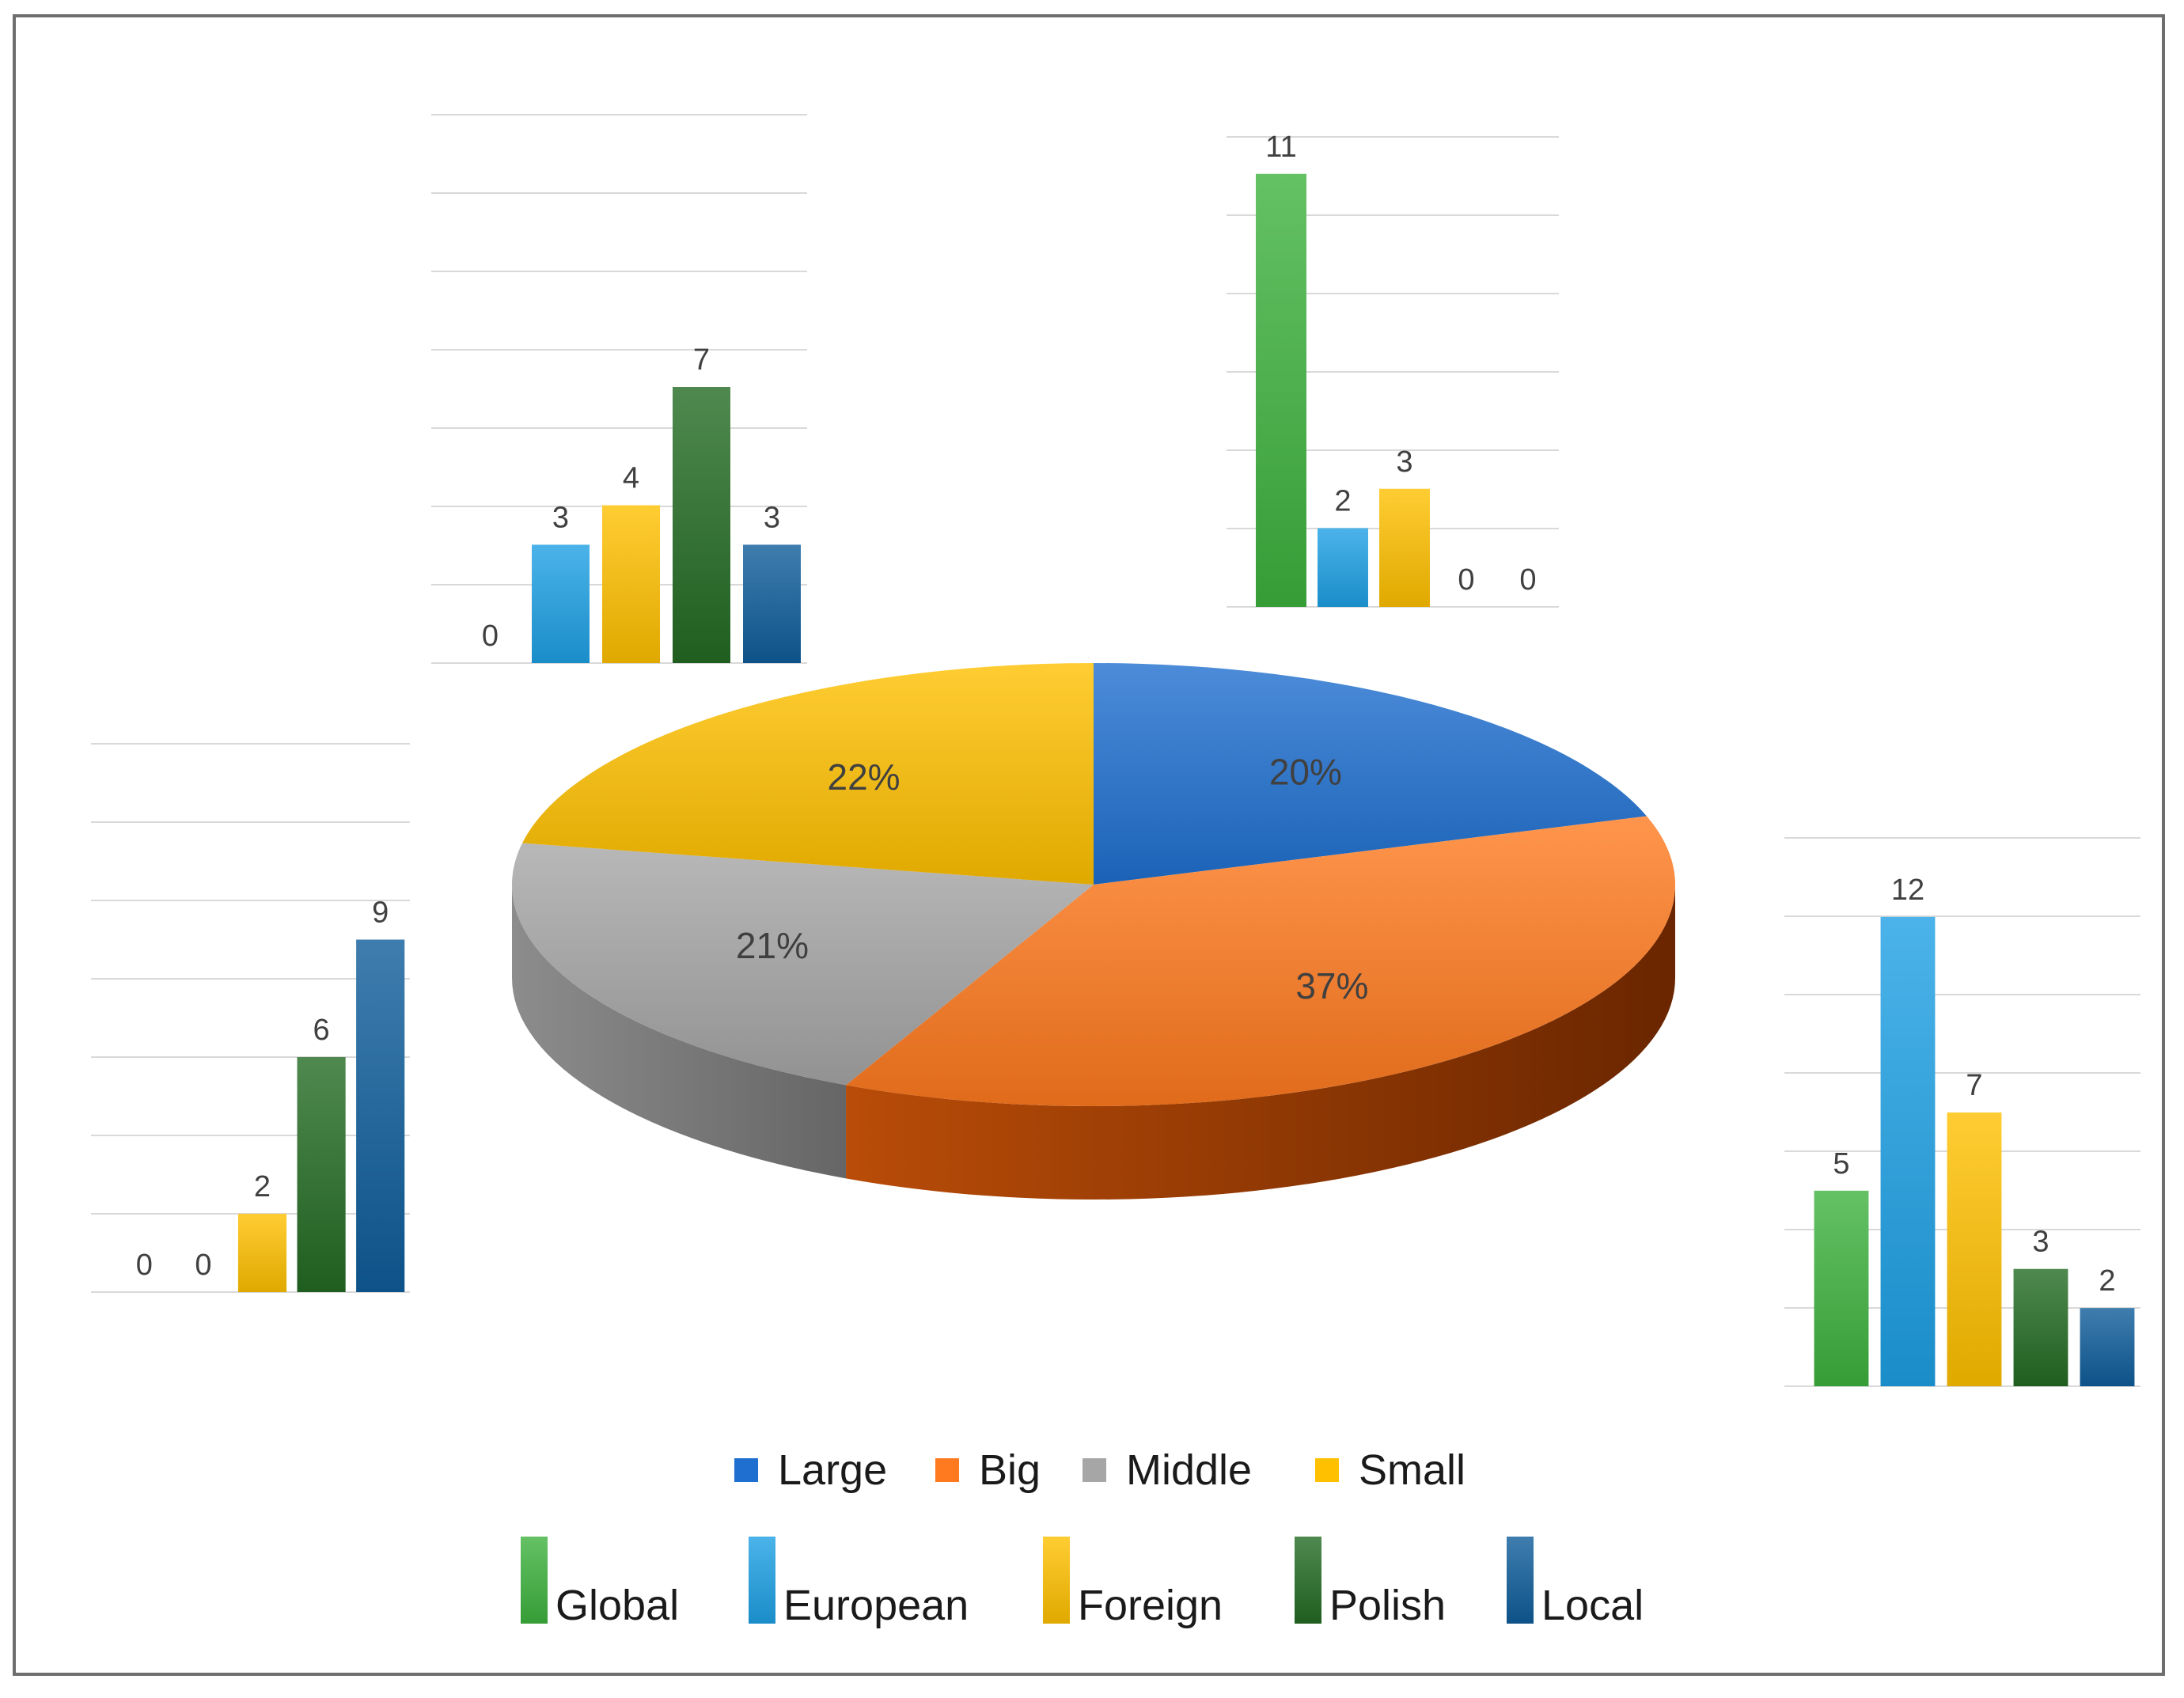  Describe the element at coordinates (679, 1032) in the screenshot. I see `pie-side-middle` at that location.